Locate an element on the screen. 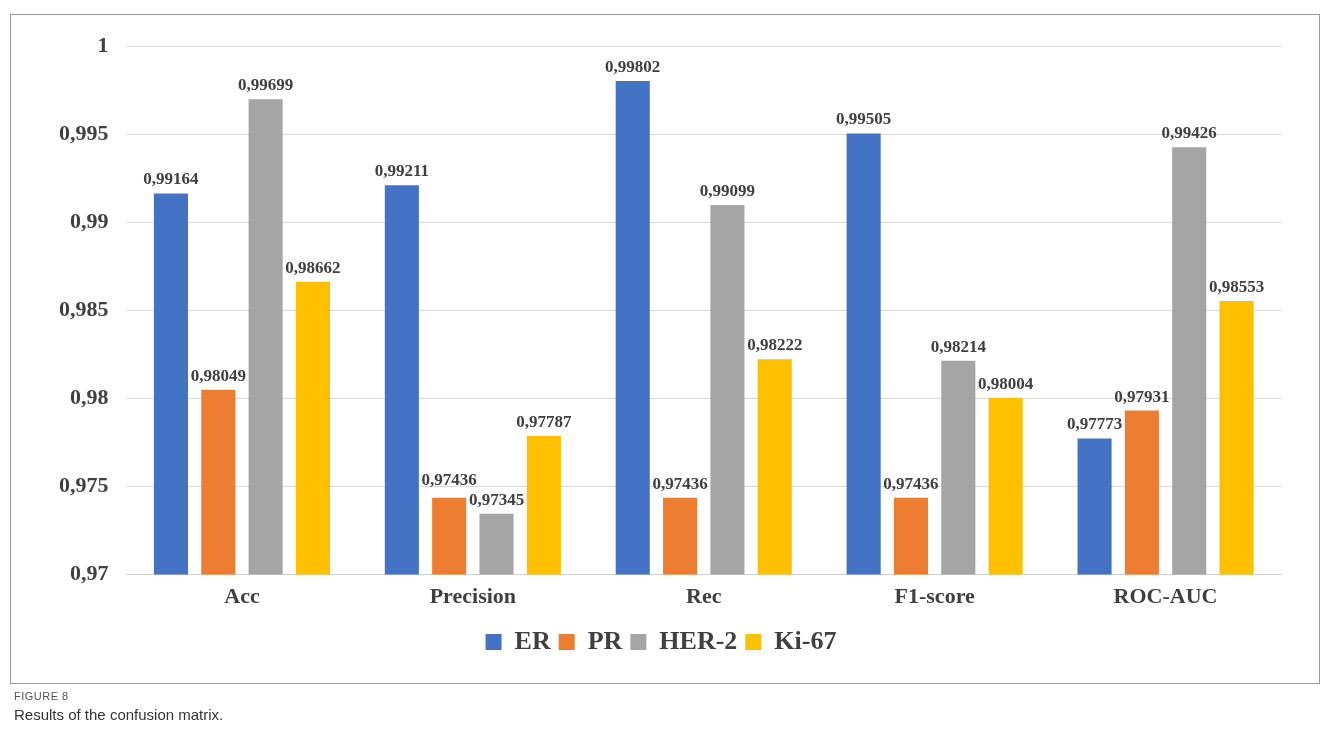 Image resolution: width=1331 pixels, height=744 pixels. y-tick-label: 0,98 is located at coordinates (89, 397).